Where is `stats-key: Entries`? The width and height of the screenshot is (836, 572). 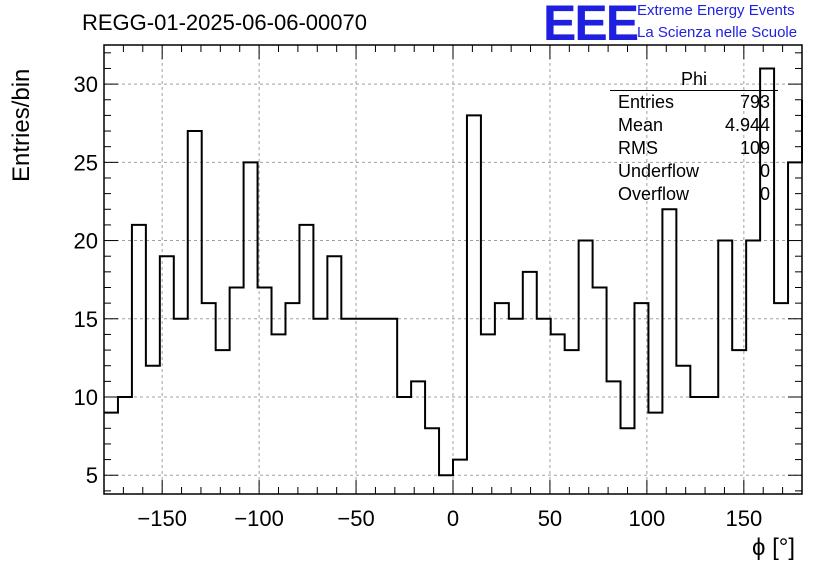 stats-key: Entries is located at coordinates (646, 102).